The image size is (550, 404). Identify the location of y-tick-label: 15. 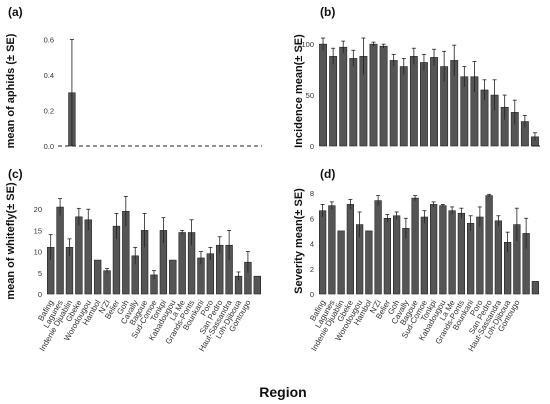
(38, 230).